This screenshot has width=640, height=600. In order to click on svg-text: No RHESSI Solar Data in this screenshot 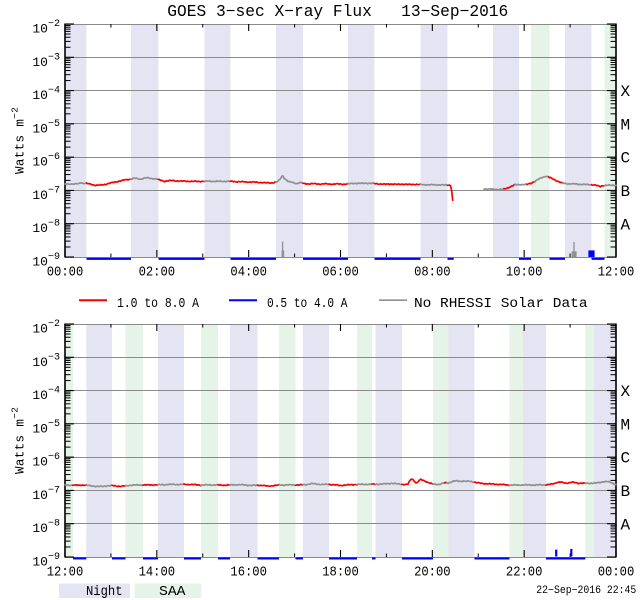, I will do `click(501, 304)`.